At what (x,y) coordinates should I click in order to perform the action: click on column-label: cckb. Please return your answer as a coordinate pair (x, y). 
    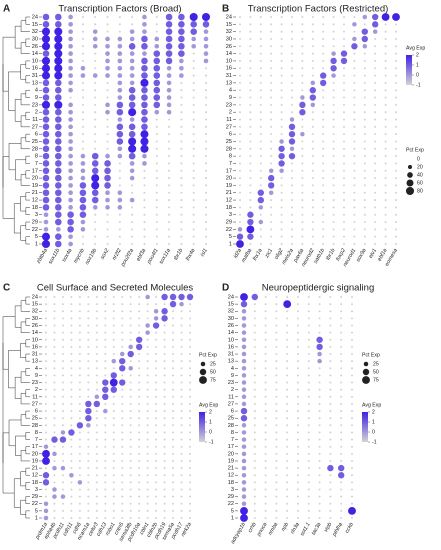
    Looking at the image, I should click on (349, 528).